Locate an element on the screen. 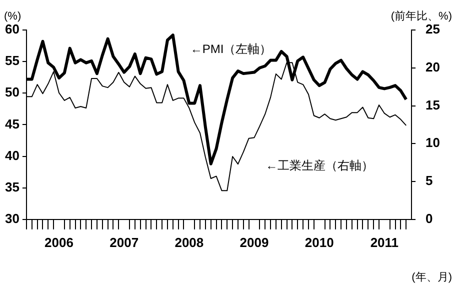 Image resolution: width=454 pixels, height=287 pixels. x-tick-label: 2008 is located at coordinates (189, 242).